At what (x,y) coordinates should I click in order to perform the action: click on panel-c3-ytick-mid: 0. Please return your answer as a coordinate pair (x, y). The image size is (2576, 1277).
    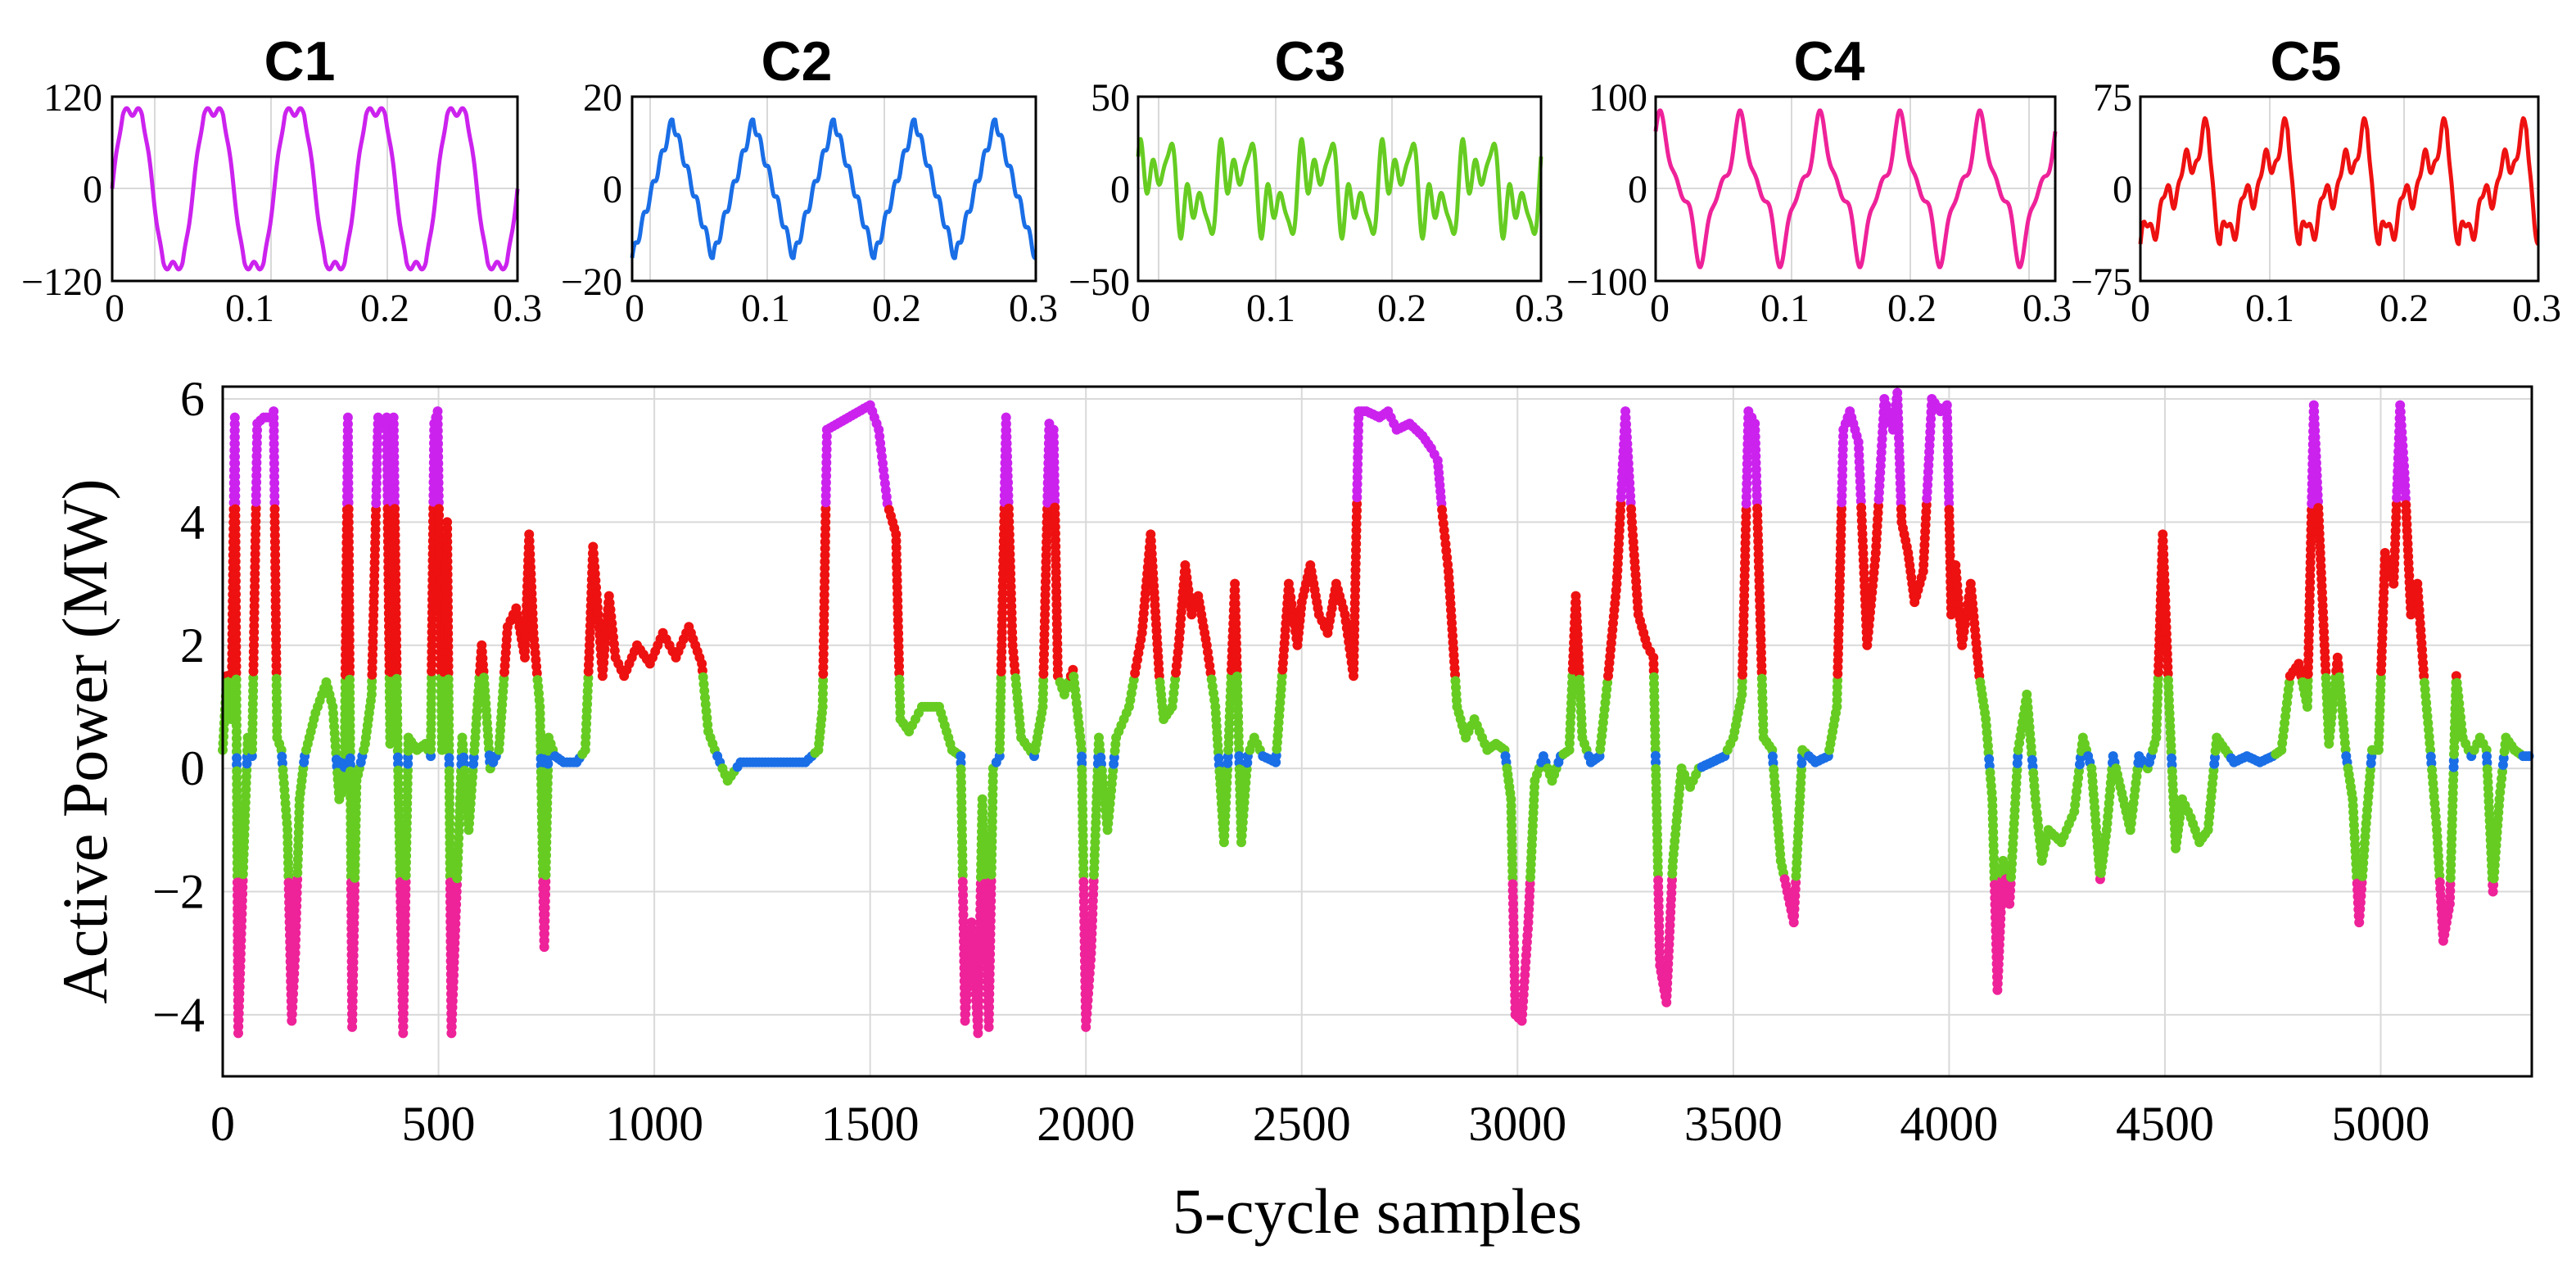
    Looking at the image, I should click on (1120, 189).